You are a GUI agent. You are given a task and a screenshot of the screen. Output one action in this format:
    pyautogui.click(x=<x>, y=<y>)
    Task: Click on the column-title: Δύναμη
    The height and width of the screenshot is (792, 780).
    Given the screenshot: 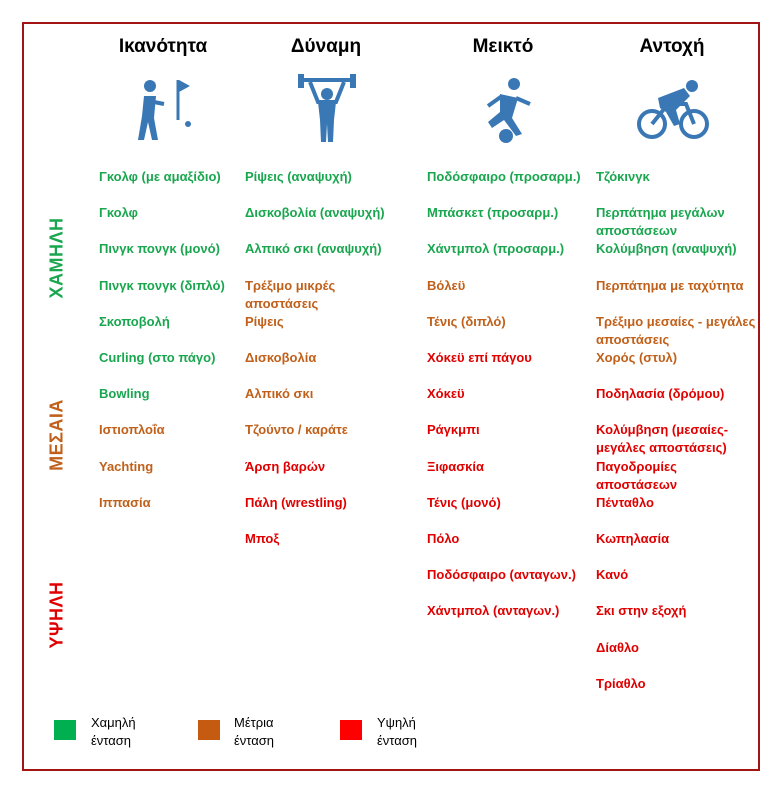 What is the action you would take?
    pyautogui.click(x=326, y=46)
    